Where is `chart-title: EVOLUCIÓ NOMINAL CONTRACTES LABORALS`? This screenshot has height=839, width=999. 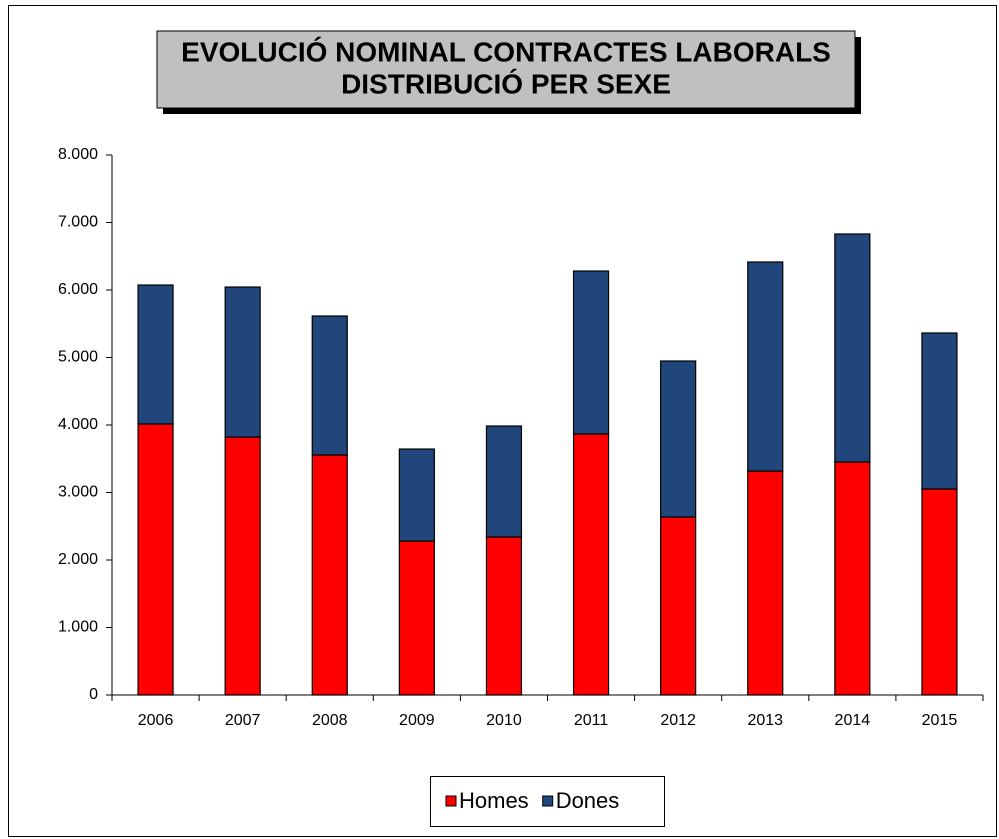 chart-title: EVOLUCIÓ NOMINAL CONTRACTES LABORALS is located at coordinates (506, 51).